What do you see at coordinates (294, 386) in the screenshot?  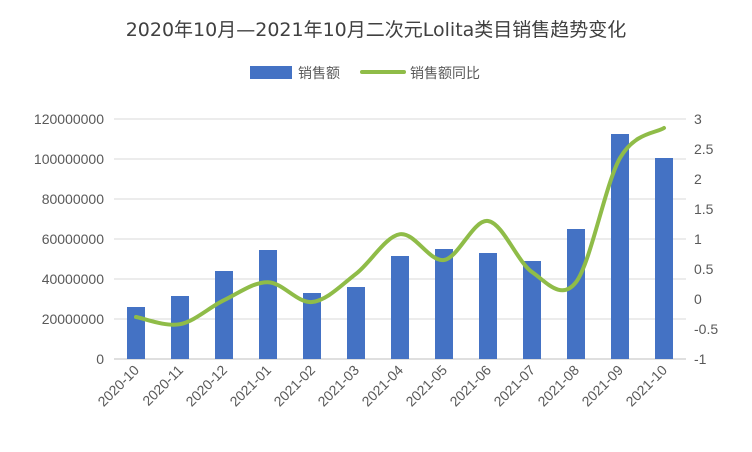 I see `x-axis-tick-label: 2021-02` at bounding box center [294, 386].